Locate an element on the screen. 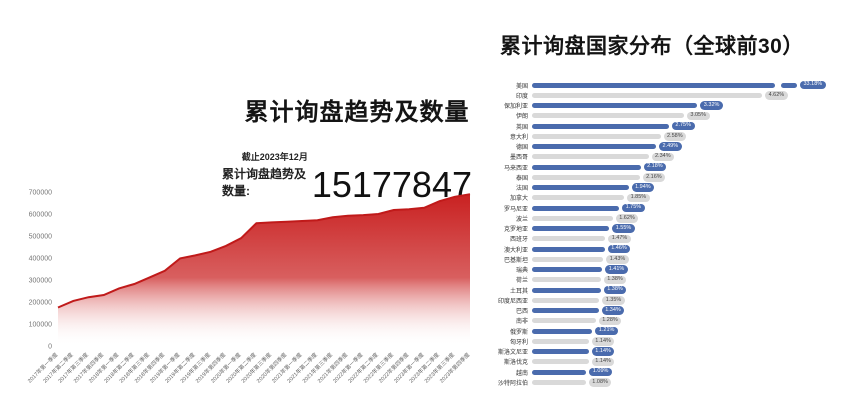 The height and width of the screenshot is (411, 852). bar-row: 伊朗 3.05% is located at coordinates (668, 116).